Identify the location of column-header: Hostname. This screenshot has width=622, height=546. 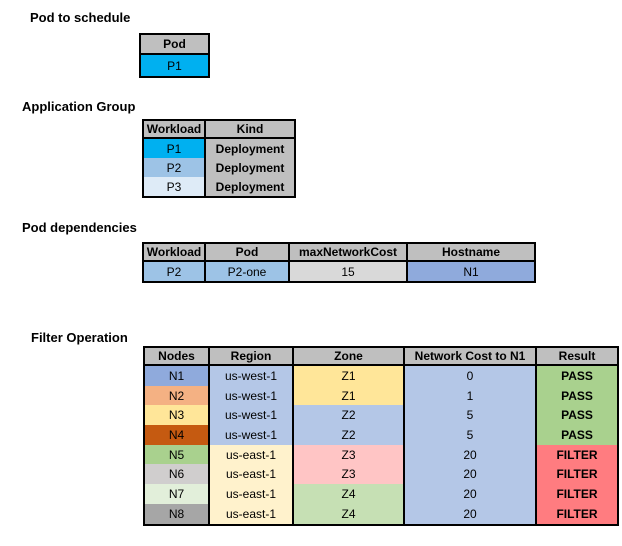
(471, 253).